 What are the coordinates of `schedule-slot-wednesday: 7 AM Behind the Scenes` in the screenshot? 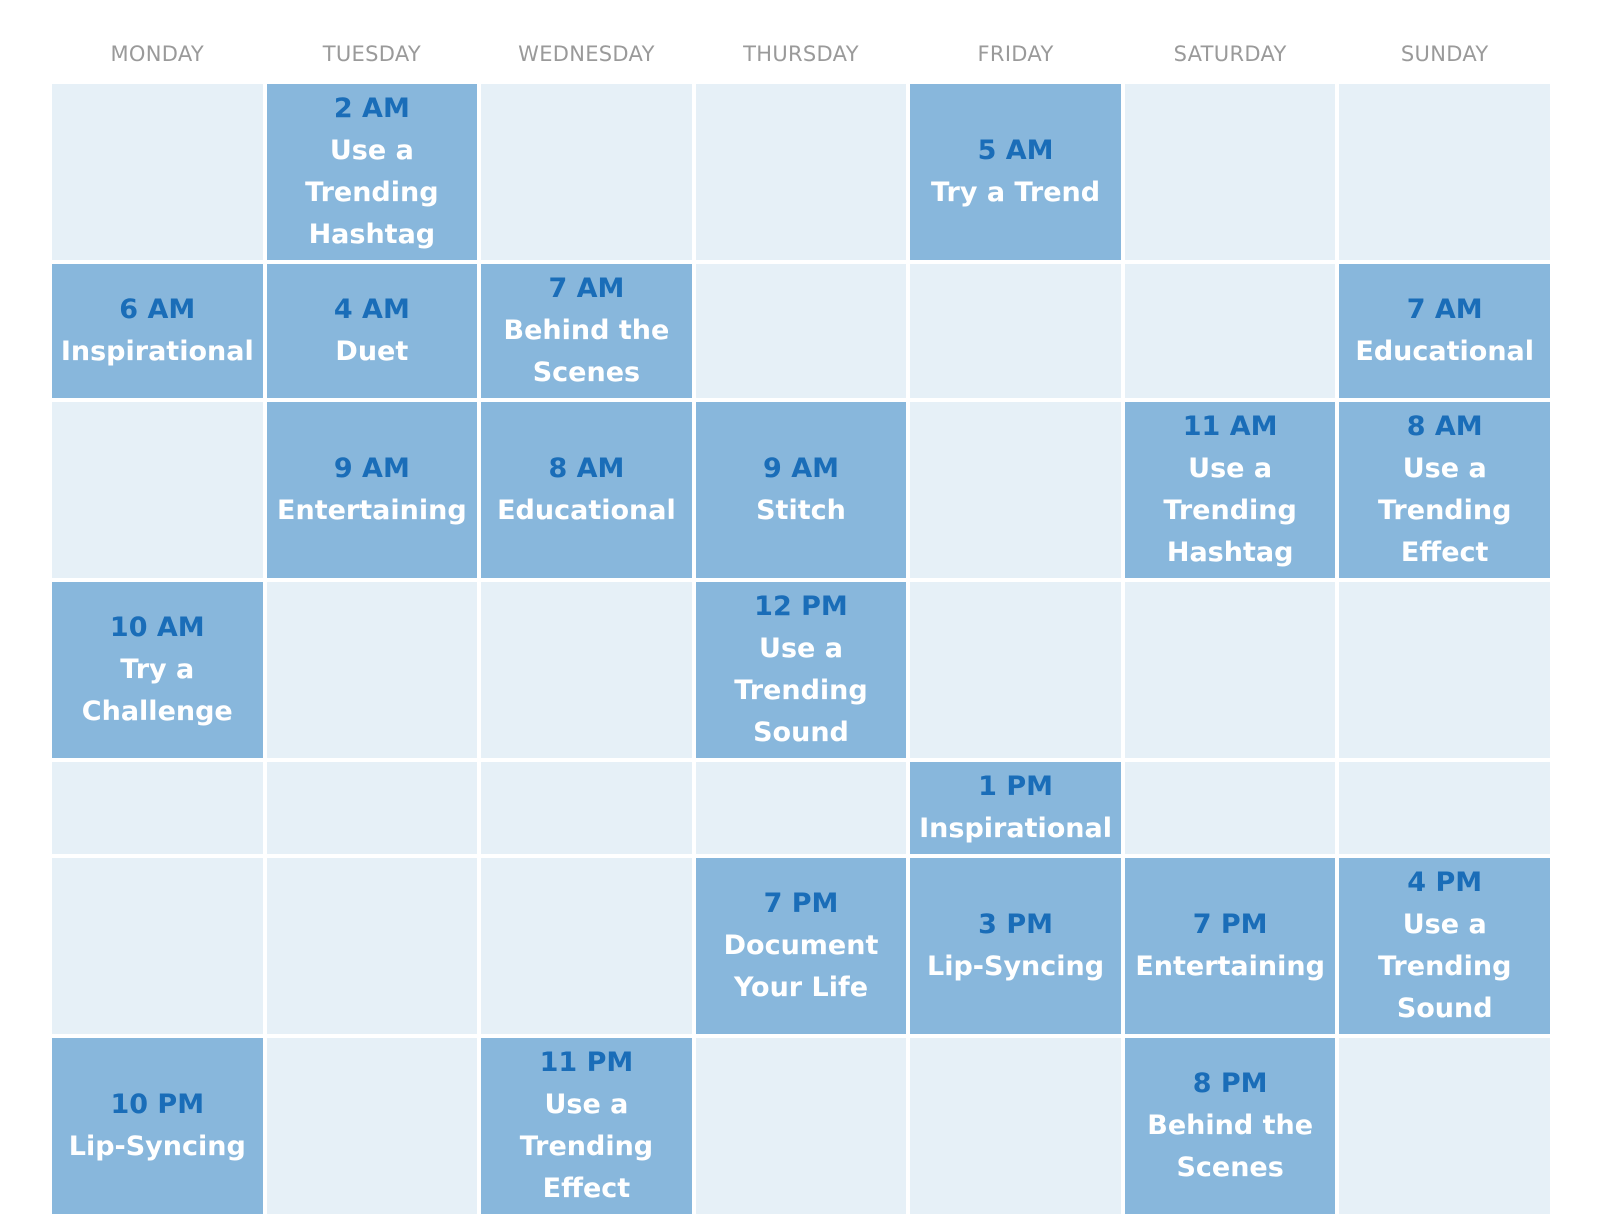 It's located at (586, 331).